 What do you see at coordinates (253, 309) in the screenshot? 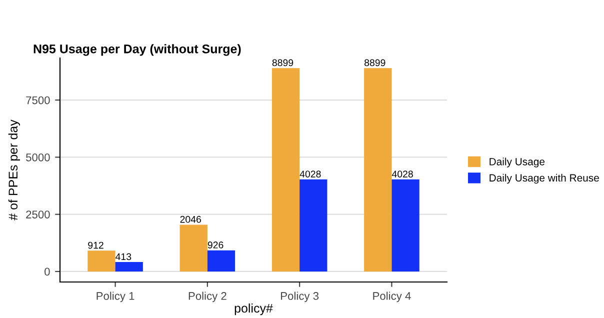
I see `x-axis-title: policy#` at bounding box center [253, 309].